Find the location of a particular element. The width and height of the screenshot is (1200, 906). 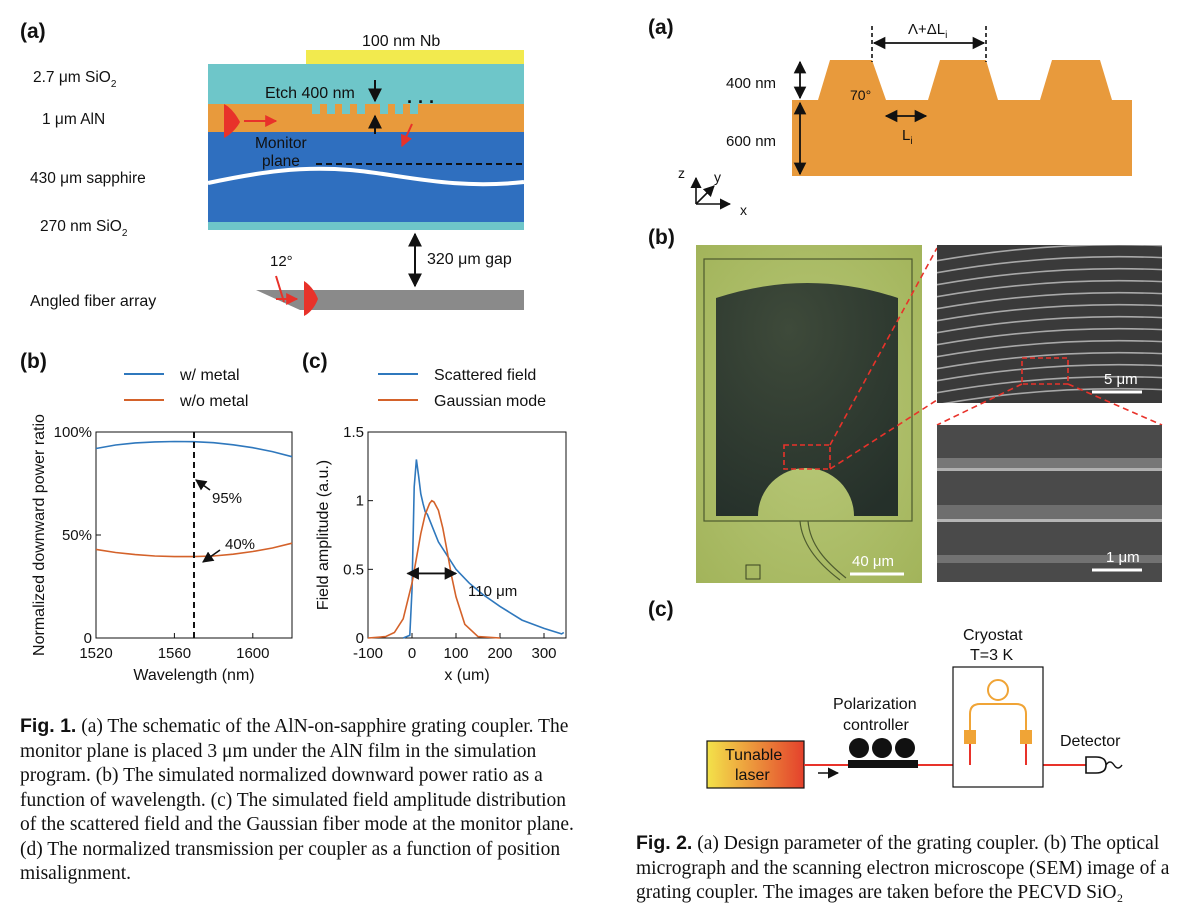

laser-label-2: laser is located at coordinates (752, 775).